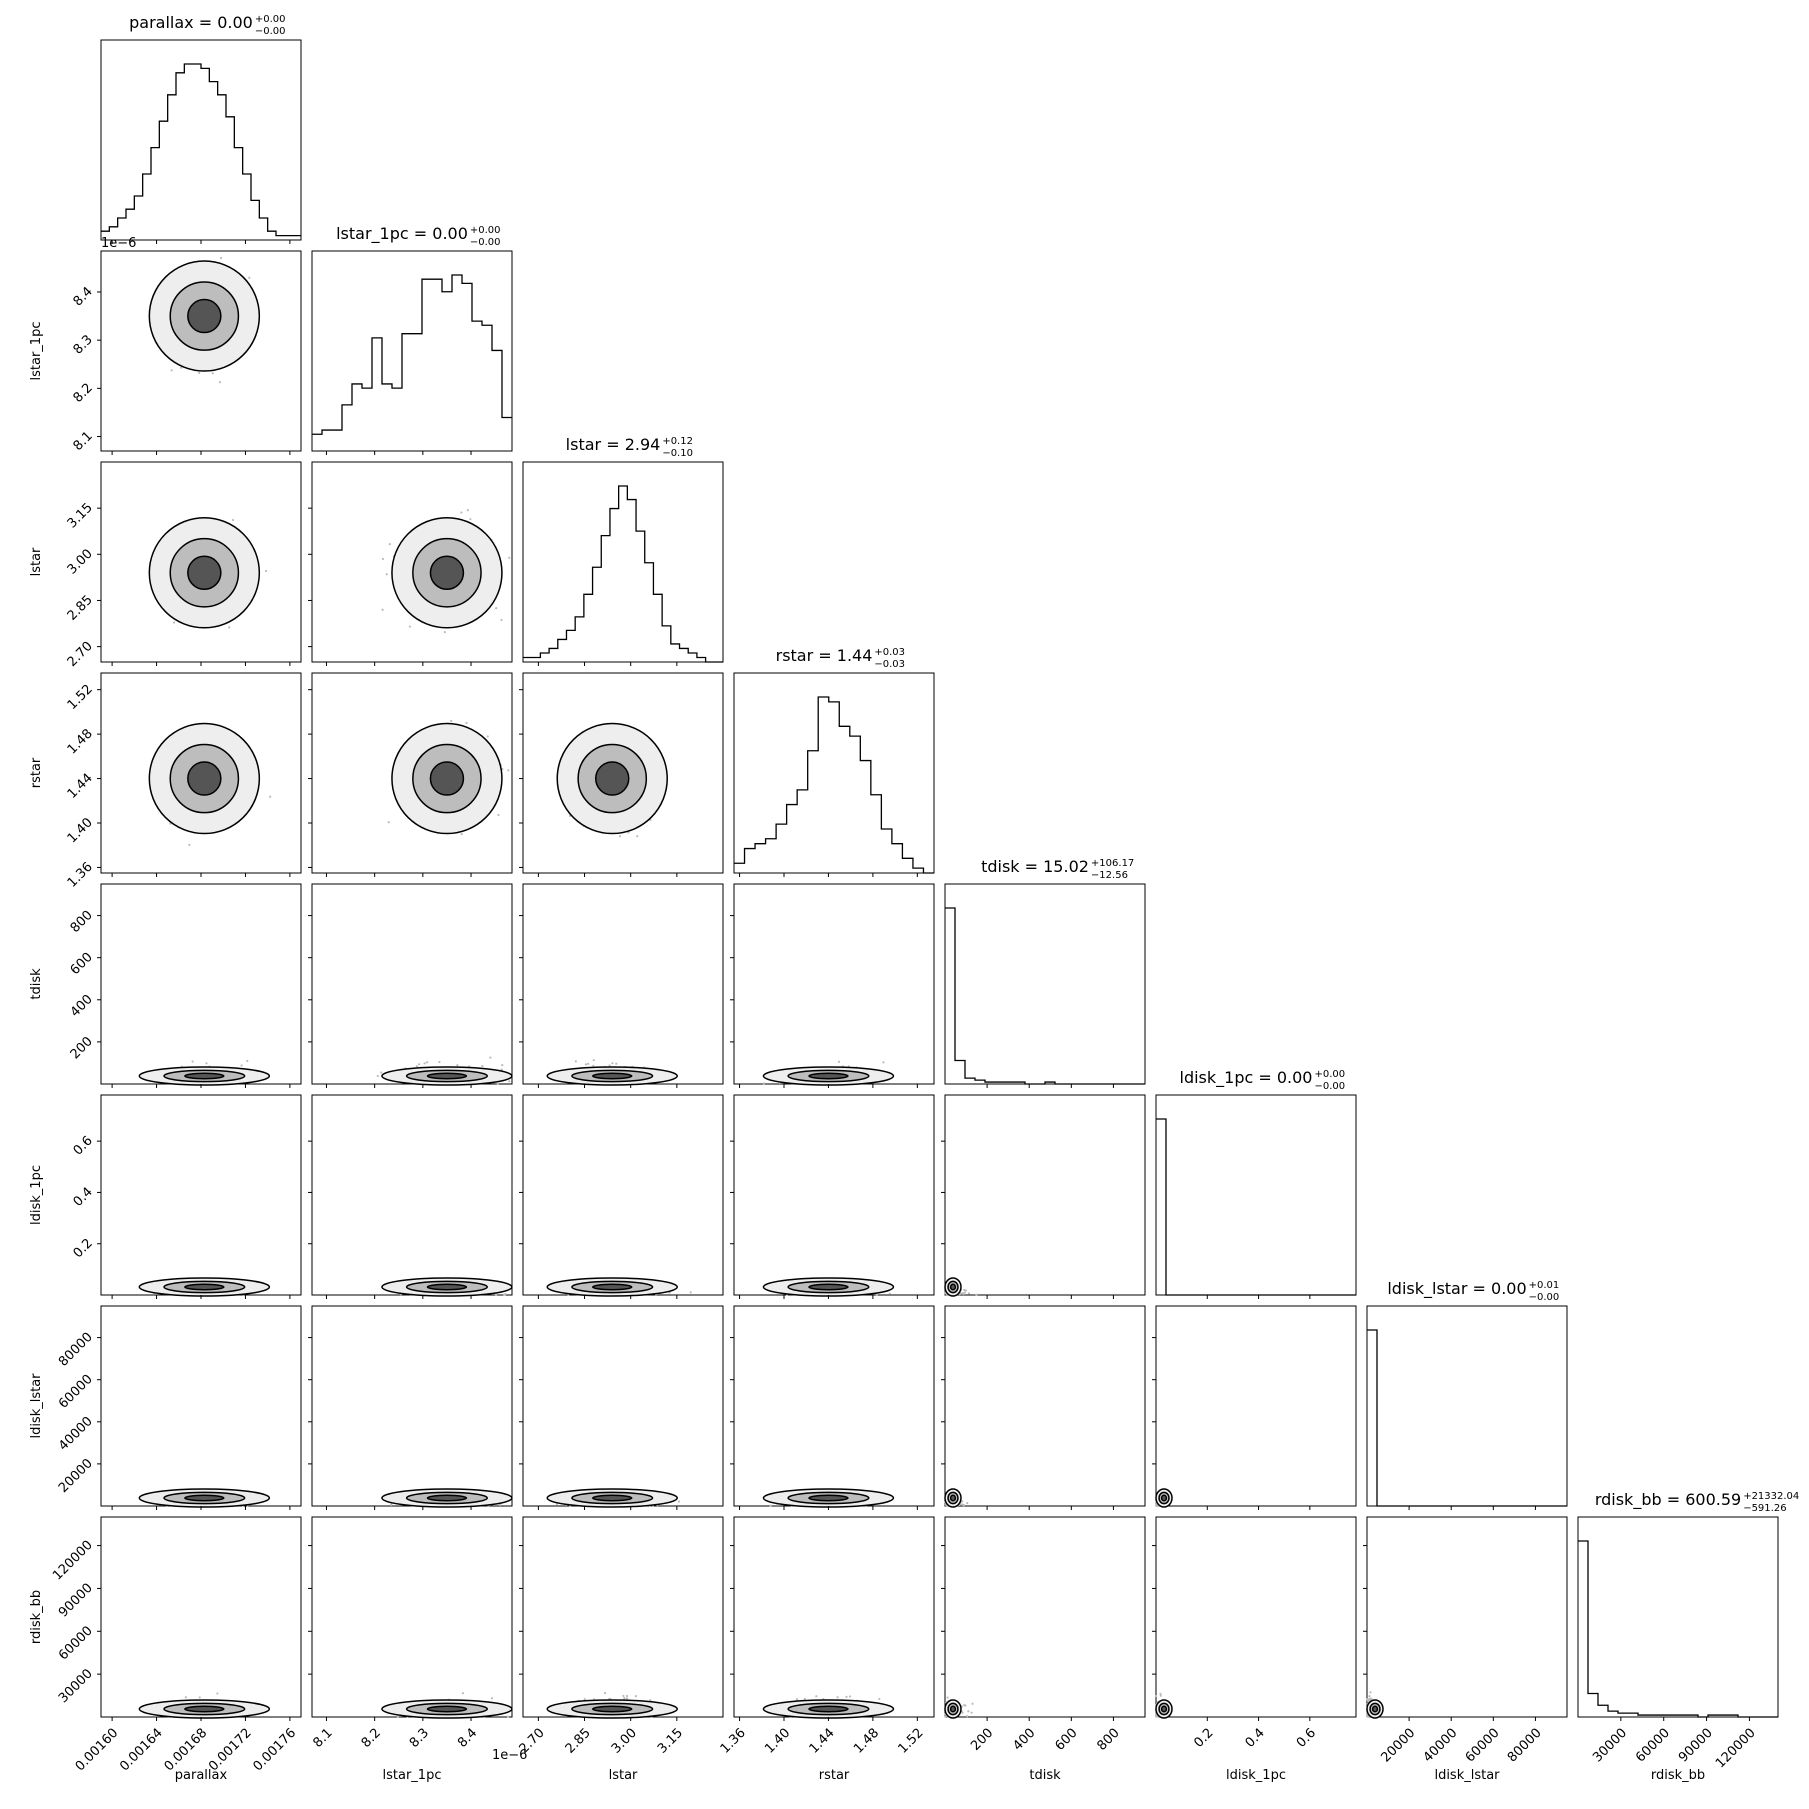 The height and width of the screenshot is (1809, 1809). Describe the element at coordinates (677, 453) in the screenshot. I see `title-lower-err: −0.10` at that location.